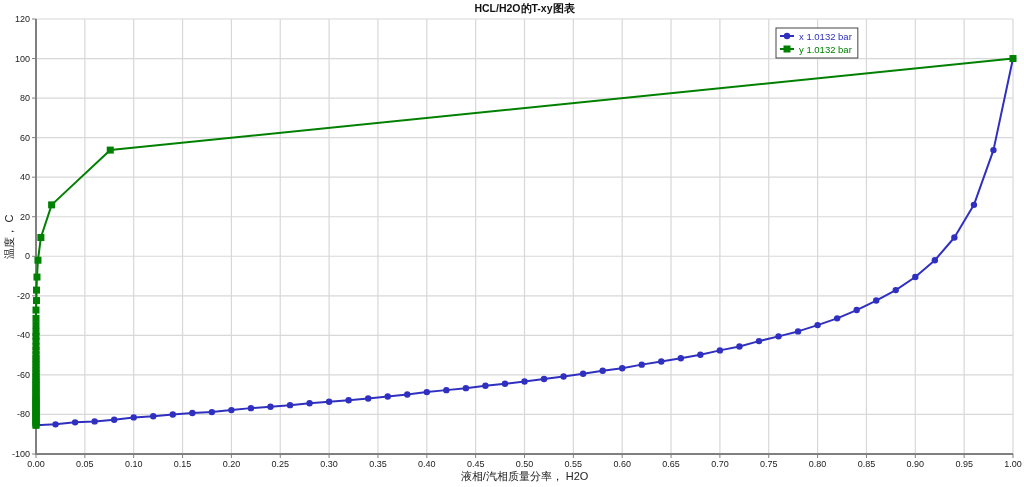  Describe the element at coordinates (20, 454) in the screenshot. I see `y-tick-label: -100` at that location.